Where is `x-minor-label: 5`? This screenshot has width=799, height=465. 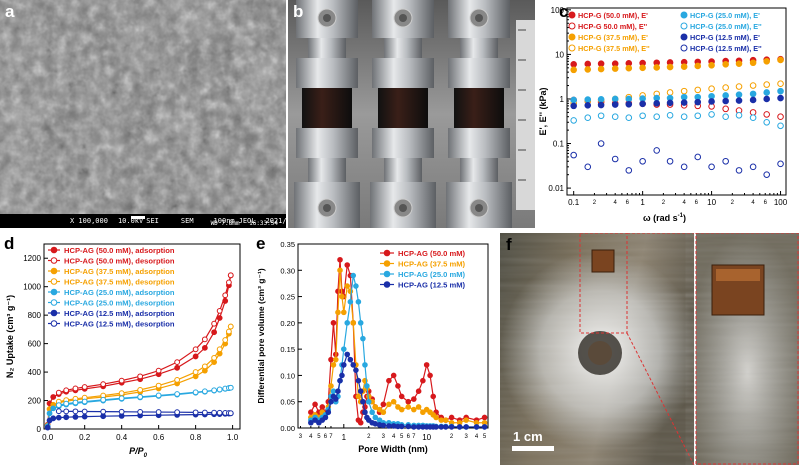 x-minor-label: 5 is located at coordinates (319, 437).